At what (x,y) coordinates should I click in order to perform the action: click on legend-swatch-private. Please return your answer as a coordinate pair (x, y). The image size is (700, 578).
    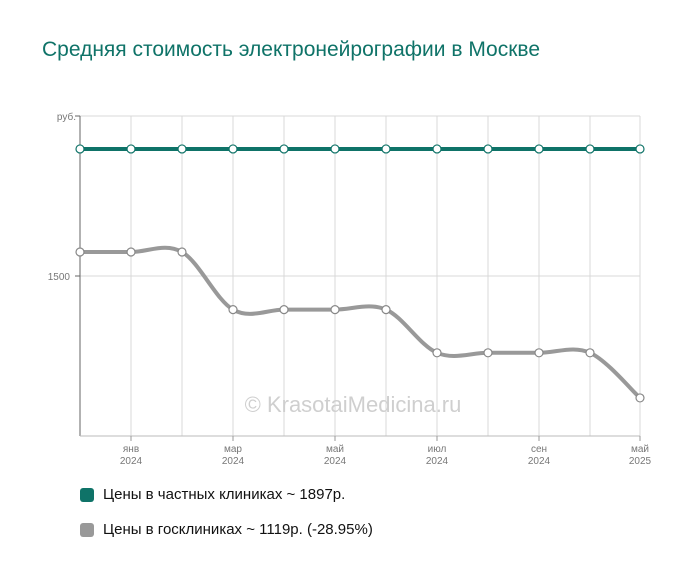
    Looking at the image, I should click on (87, 494).